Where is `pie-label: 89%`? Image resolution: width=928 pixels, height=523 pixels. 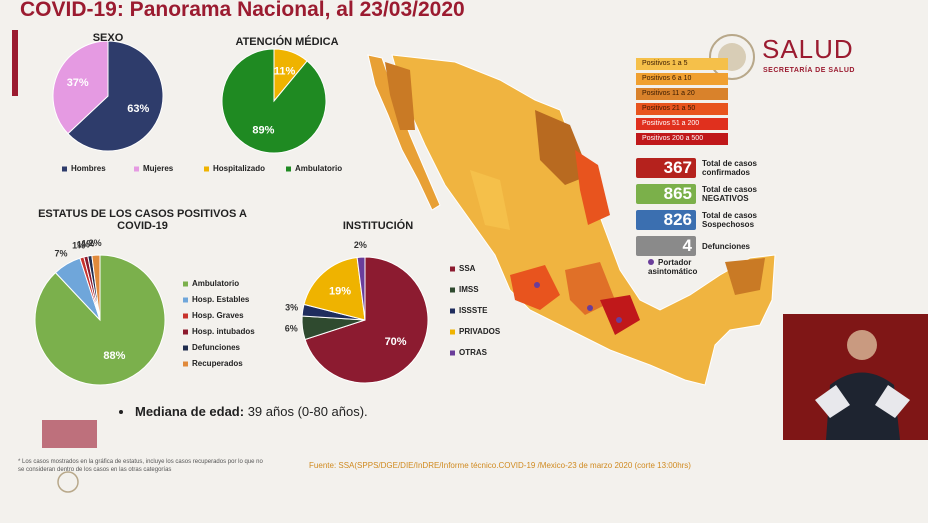
pie-label: 89% is located at coordinates (263, 130).